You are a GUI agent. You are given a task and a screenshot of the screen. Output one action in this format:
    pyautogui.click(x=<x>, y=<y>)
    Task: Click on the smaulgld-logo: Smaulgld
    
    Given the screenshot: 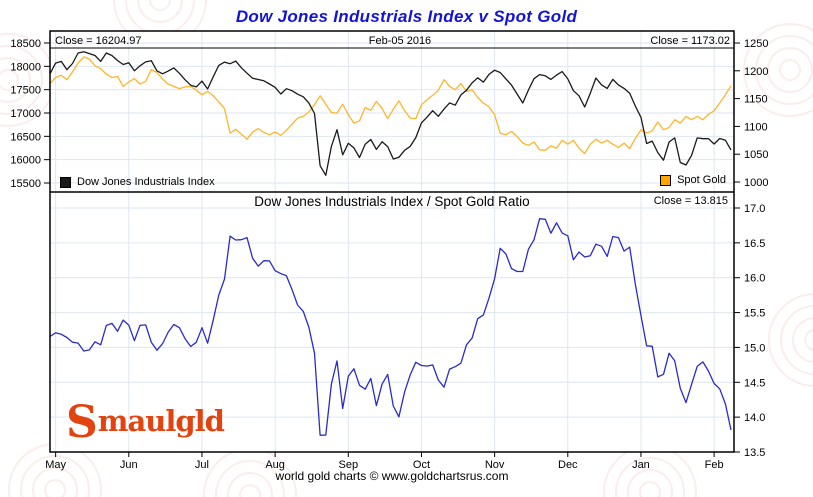 What is the action you would take?
    pyautogui.click(x=145, y=423)
    